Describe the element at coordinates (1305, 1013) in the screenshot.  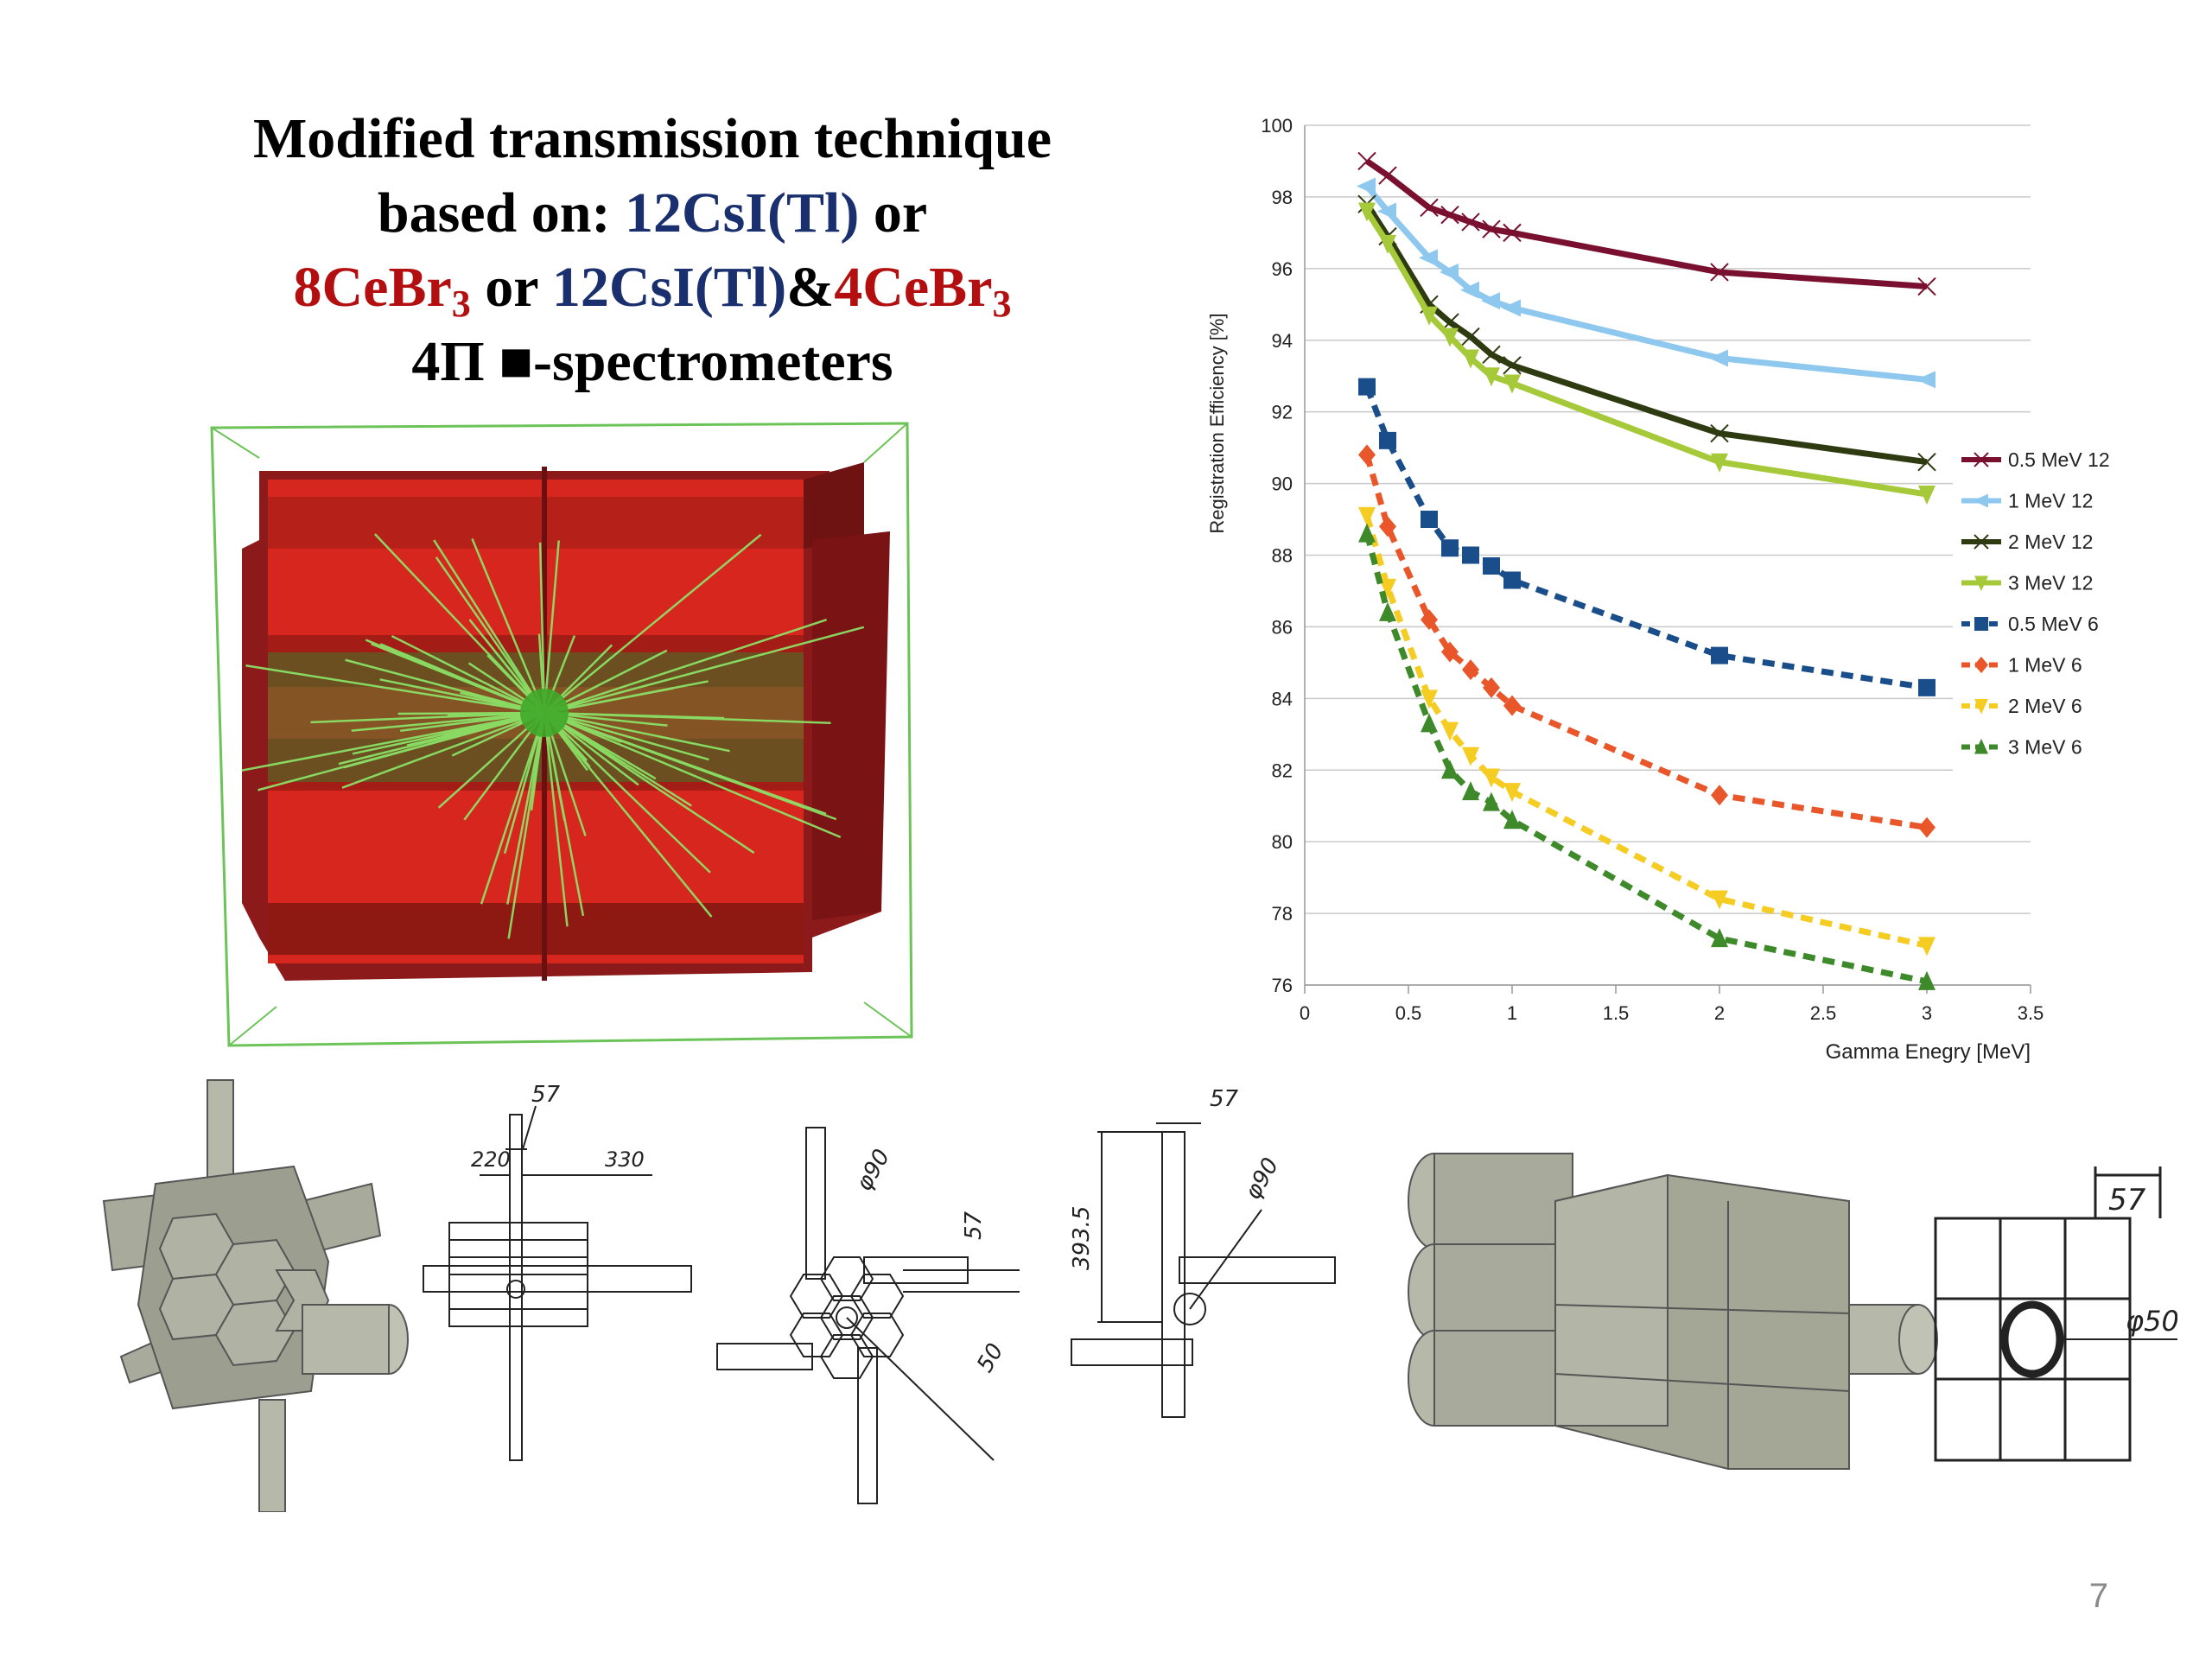
I see `x-tick-label: 0` at that location.